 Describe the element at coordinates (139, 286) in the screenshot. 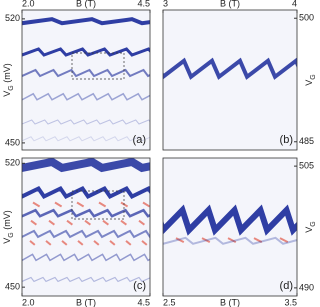

I see `panel-label: (c)` at that location.